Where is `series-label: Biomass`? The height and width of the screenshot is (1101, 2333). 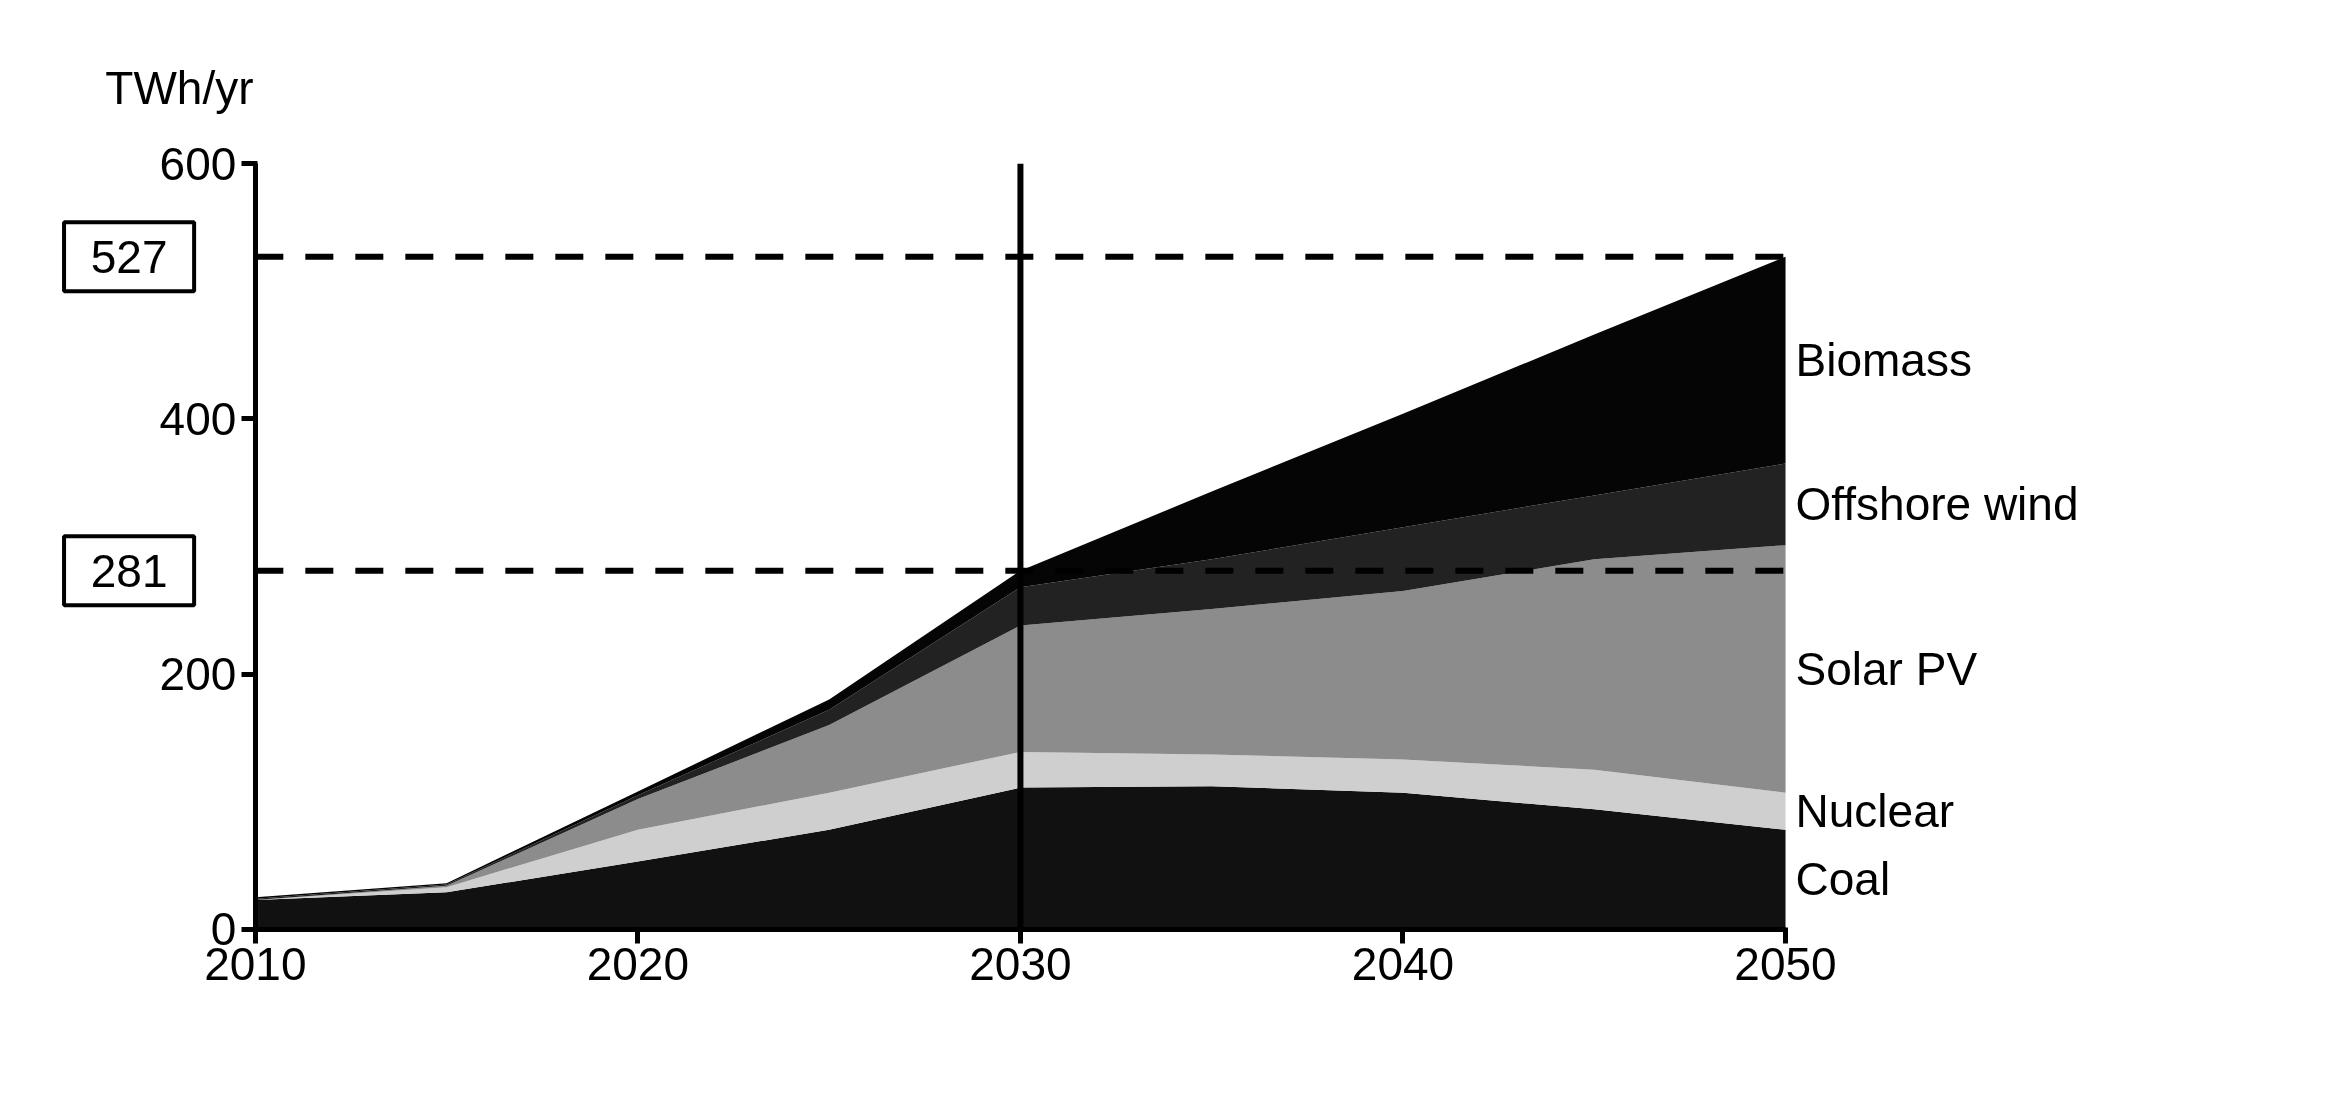
series-label: Biomass is located at coordinates (1883, 360).